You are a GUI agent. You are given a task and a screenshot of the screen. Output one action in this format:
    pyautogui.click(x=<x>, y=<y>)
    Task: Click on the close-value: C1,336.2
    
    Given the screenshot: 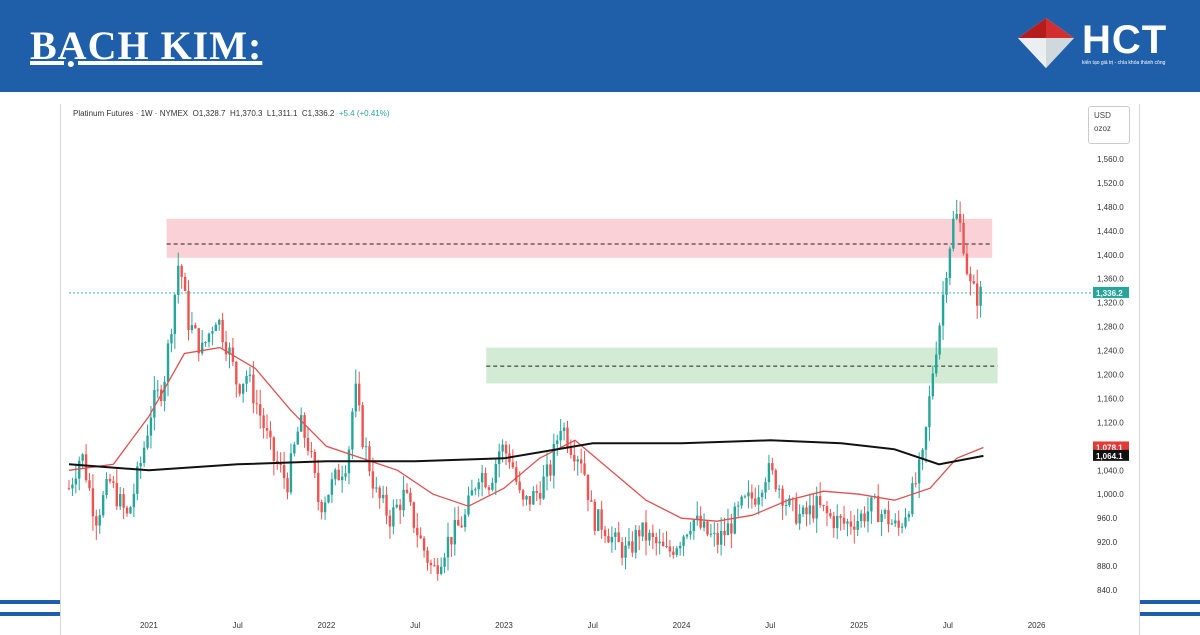 What is the action you would take?
    pyautogui.click(x=318, y=113)
    